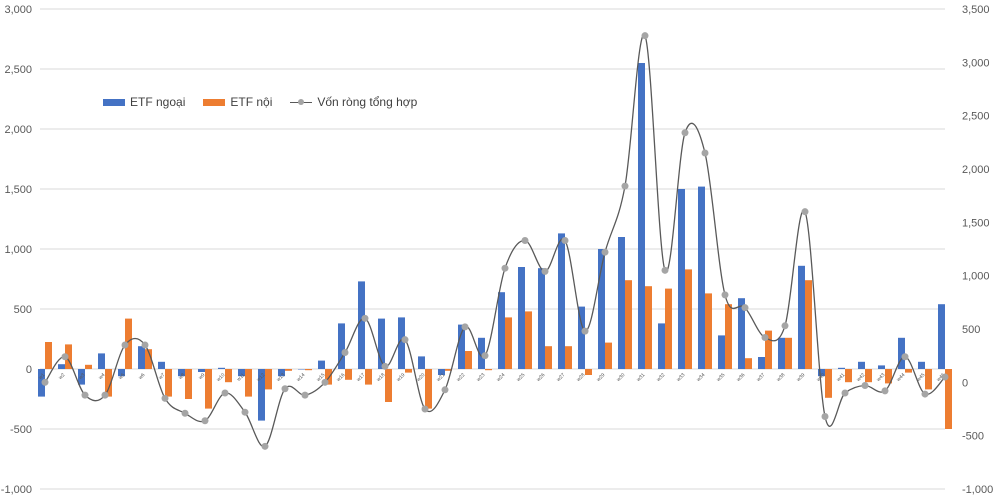 The height and width of the screenshot is (496, 1000). I want to click on x-tick-label: w2, so click(62, 376).